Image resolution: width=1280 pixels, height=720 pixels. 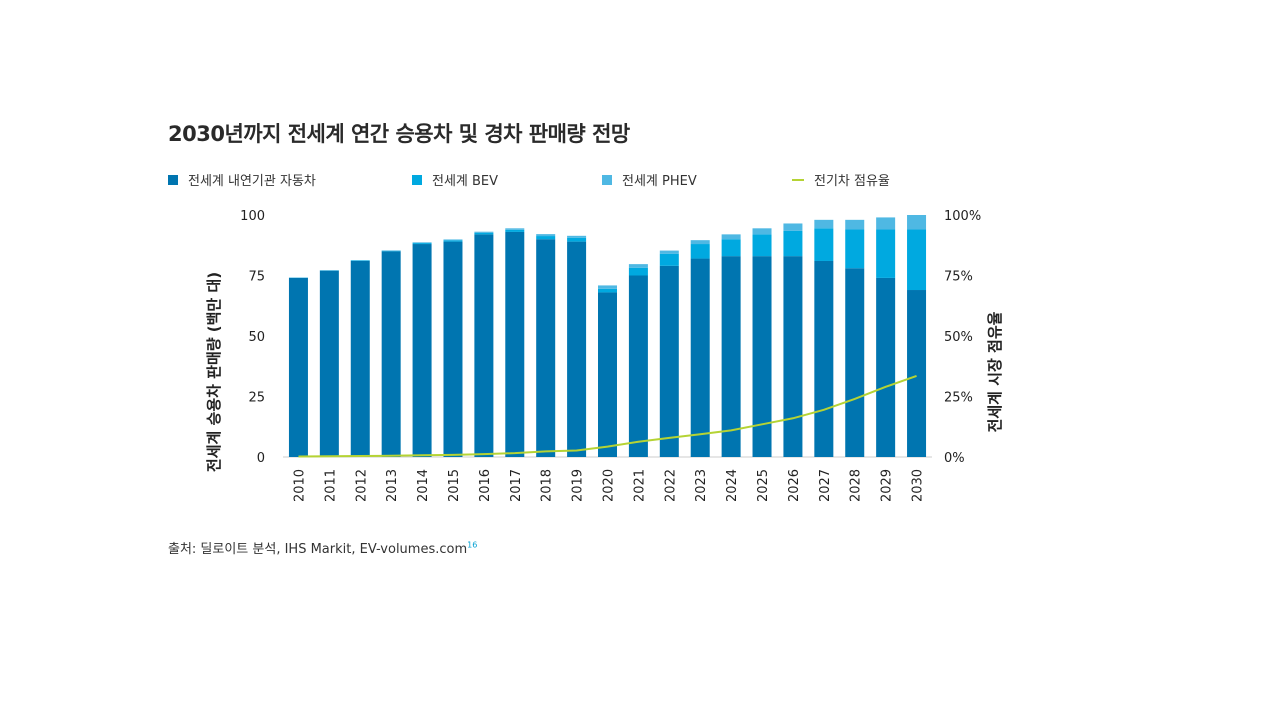 What do you see at coordinates (214, 372) in the screenshot?
I see `y-axis-title: 전세계 승용차 판매량 (백만 대)` at bounding box center [214, 372].